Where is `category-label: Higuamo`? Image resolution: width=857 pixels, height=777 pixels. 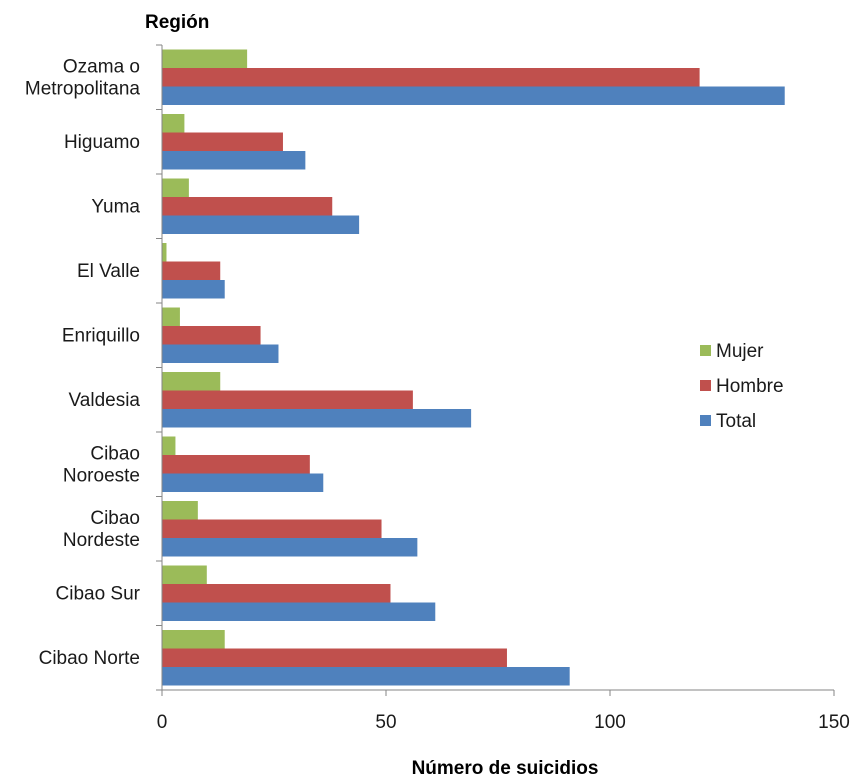
category-label: Higuamo is located at coordinates (102, 142).